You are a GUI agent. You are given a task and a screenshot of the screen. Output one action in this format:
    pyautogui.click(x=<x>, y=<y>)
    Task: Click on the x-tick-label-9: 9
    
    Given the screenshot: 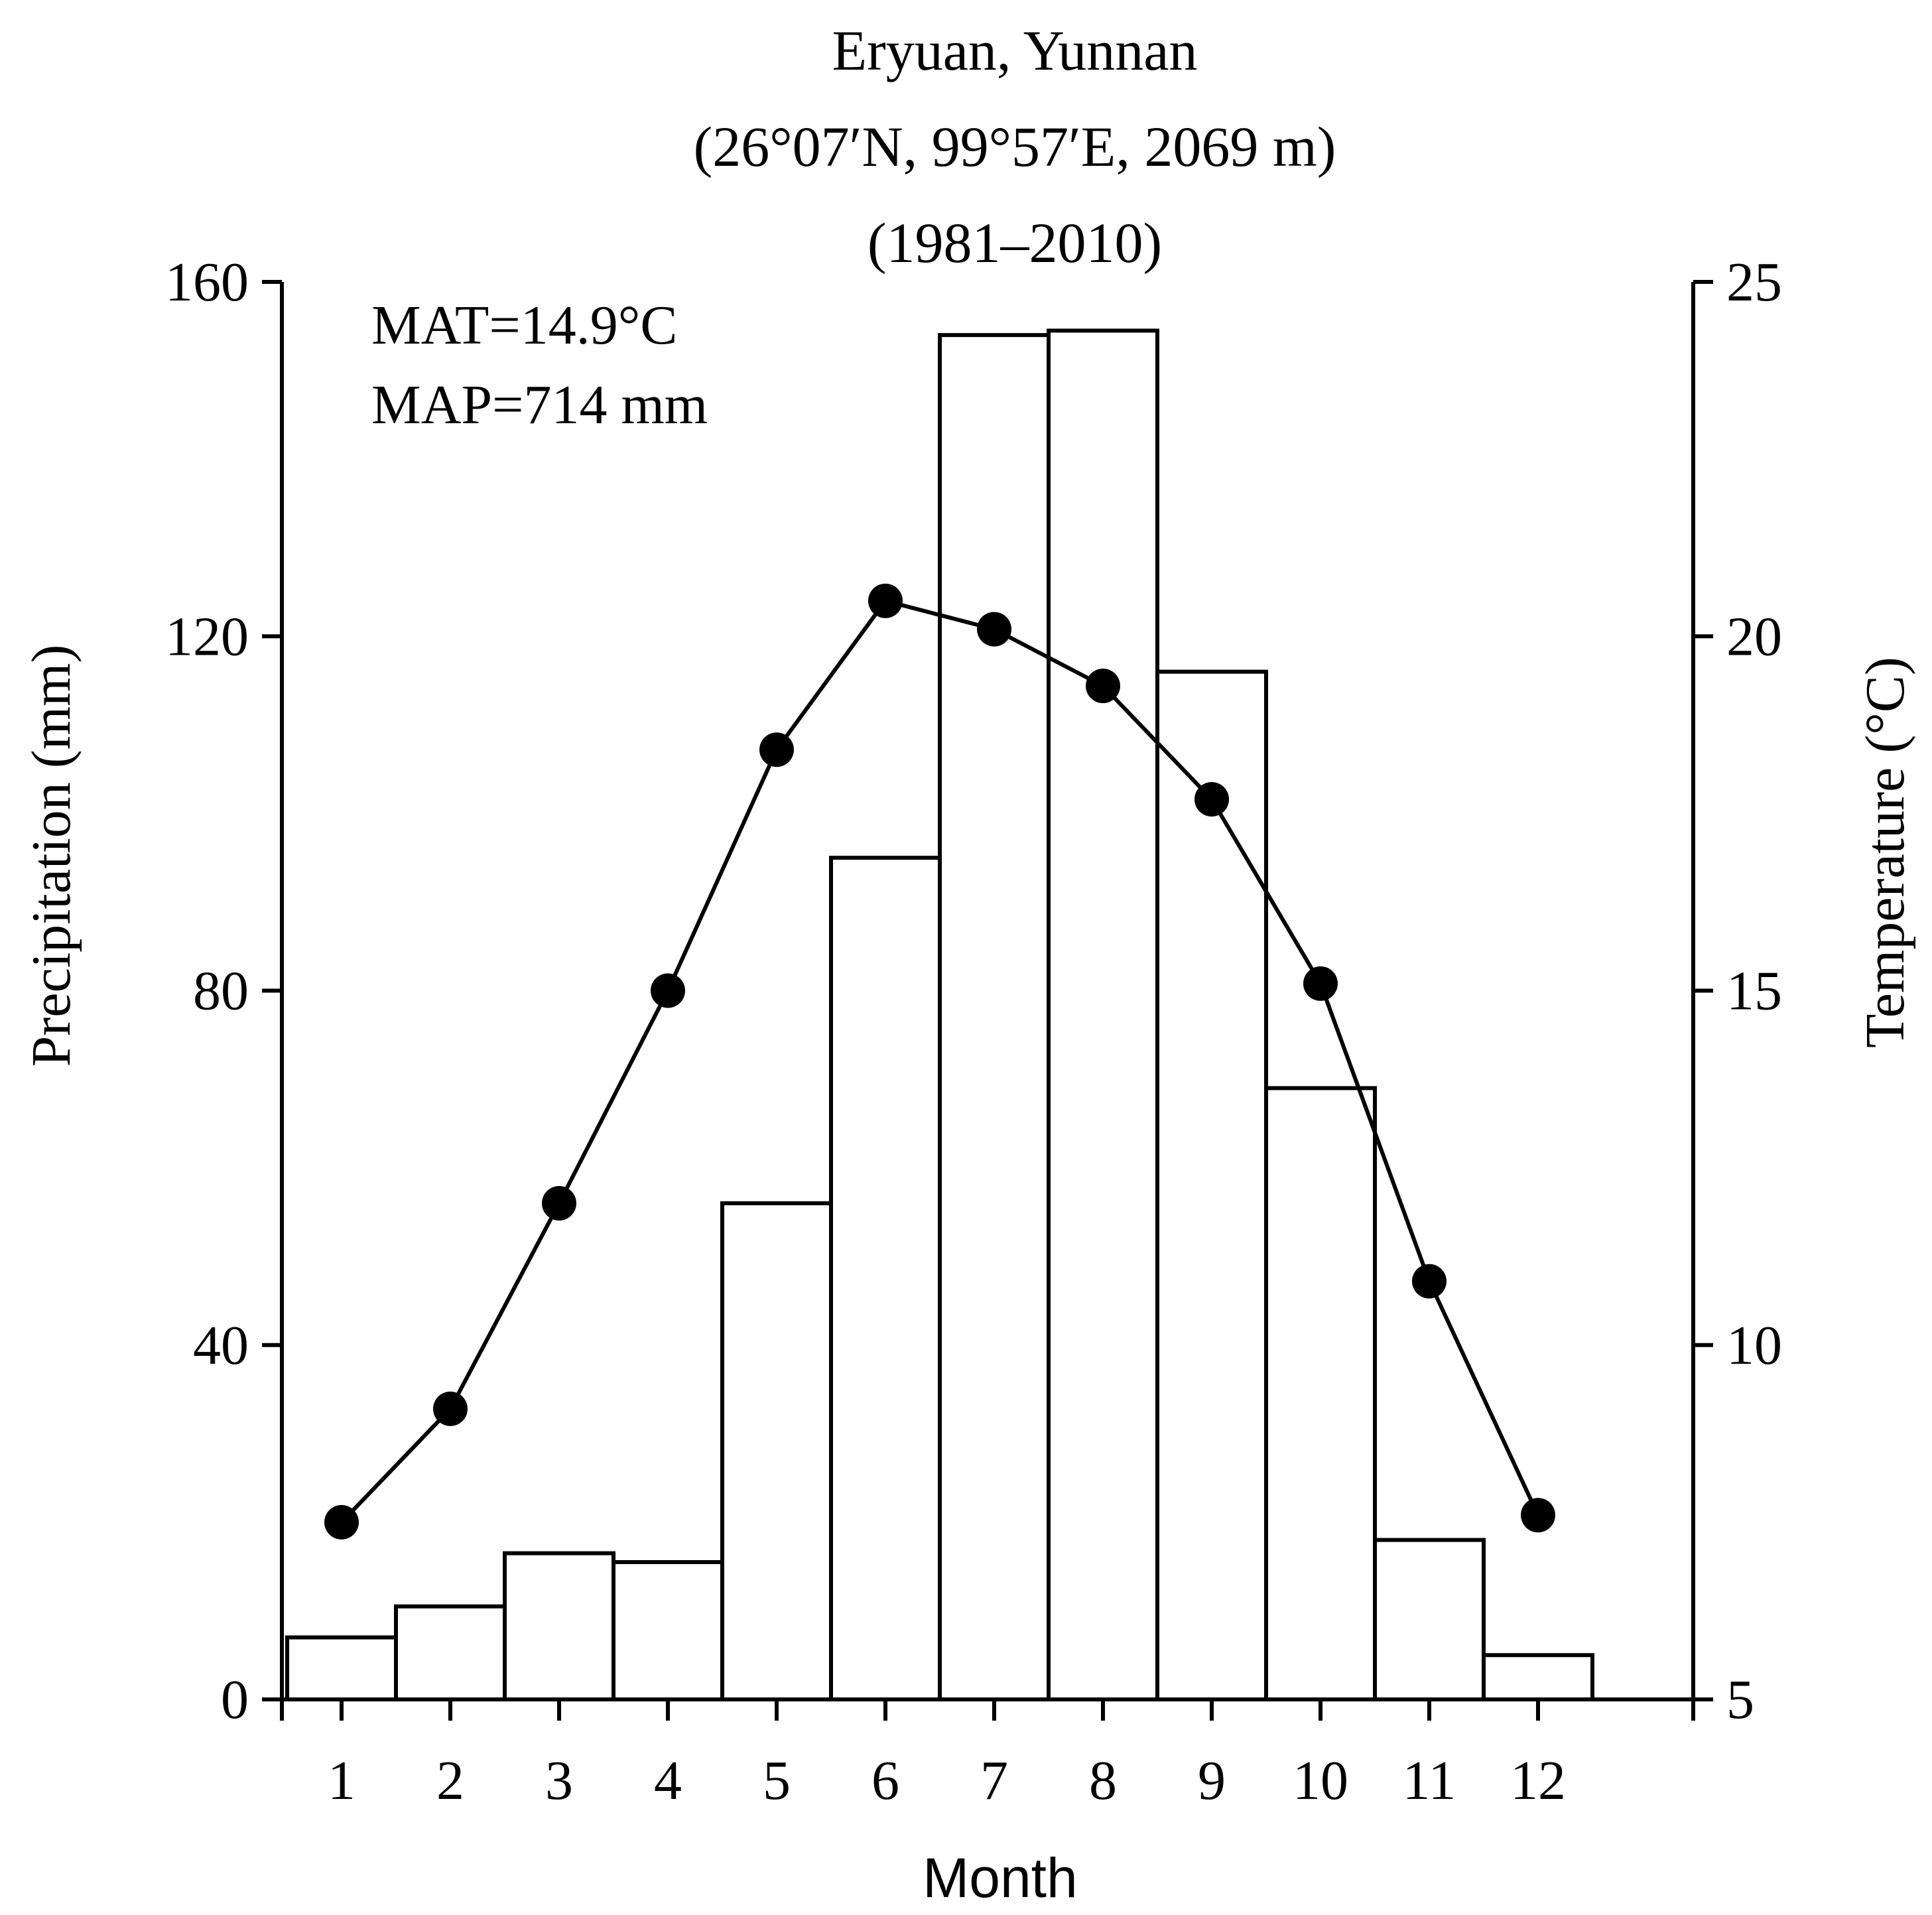 What is the action you would take?
    pyautogui.click(x=1212, y=1781)
    